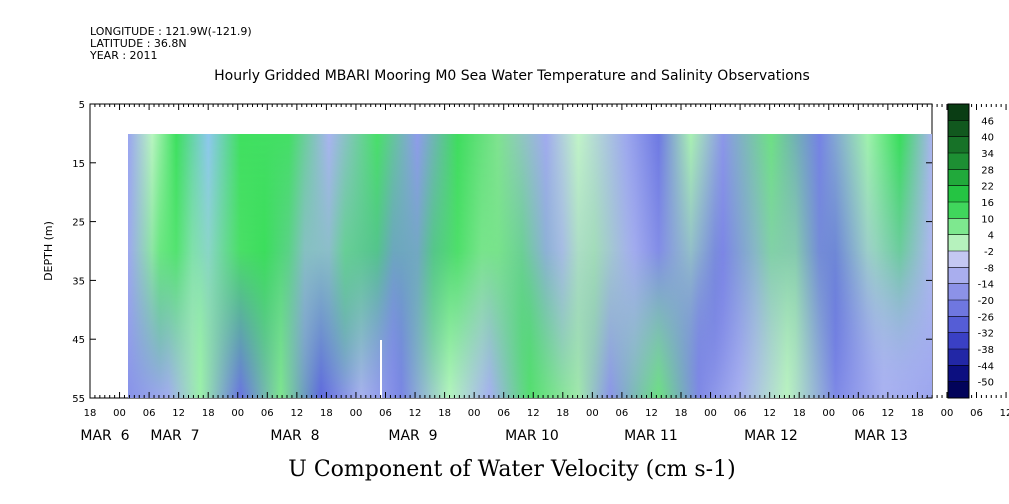 Image resolution: width=1009 pixels, height=504 pixels. Describe the element at coordinates (78, 164) in the screenshot. I see `y-tick-label: 15` at that location.